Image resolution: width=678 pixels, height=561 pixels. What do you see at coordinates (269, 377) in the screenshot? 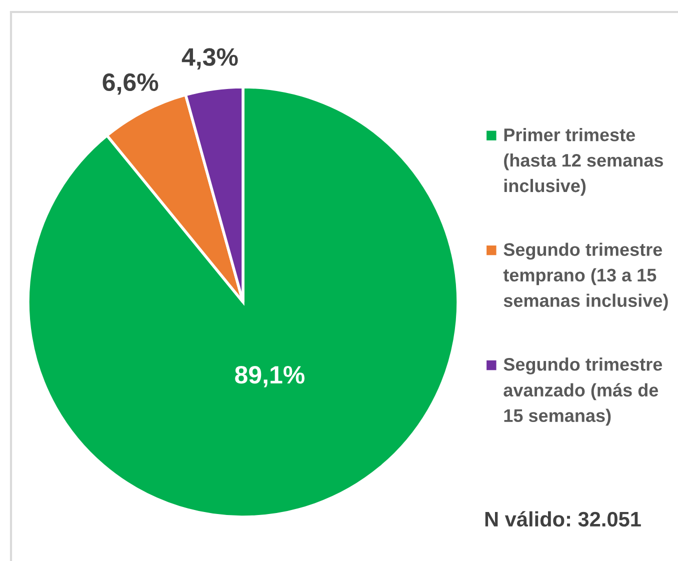
I see `data-label: 89,1%` at bounding box center [269, 377].